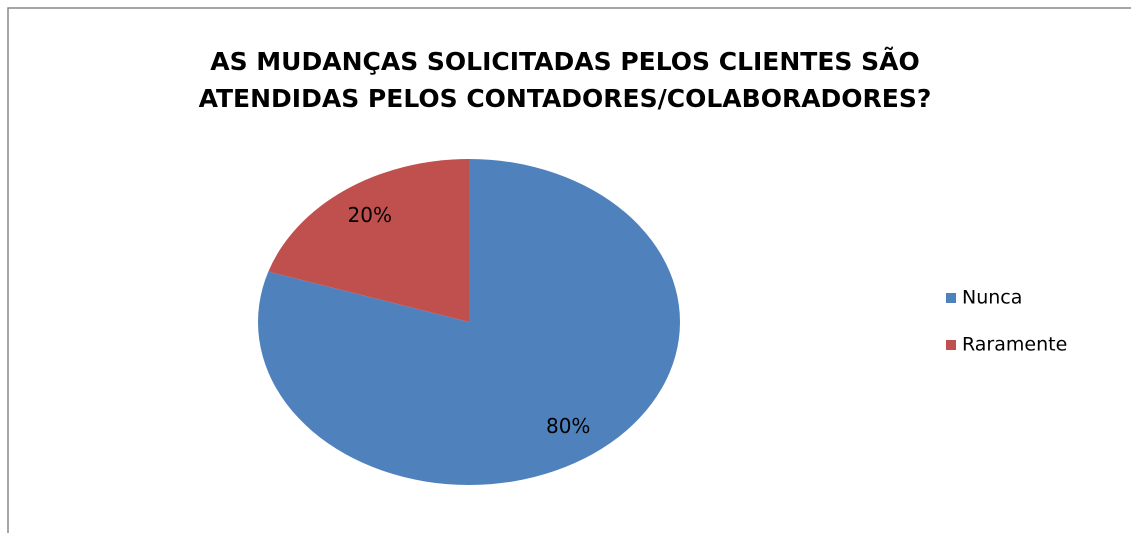 Image resolution: width=1131 pixels, height=533 pixels. I want to click on data-label: 20%, so click(370, 215).